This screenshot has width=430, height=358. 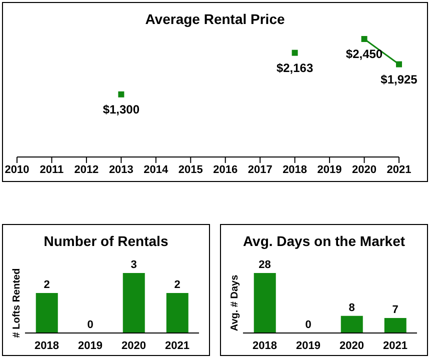 I want to click on x-tick-label: 2014, so click(x=157, y=170).